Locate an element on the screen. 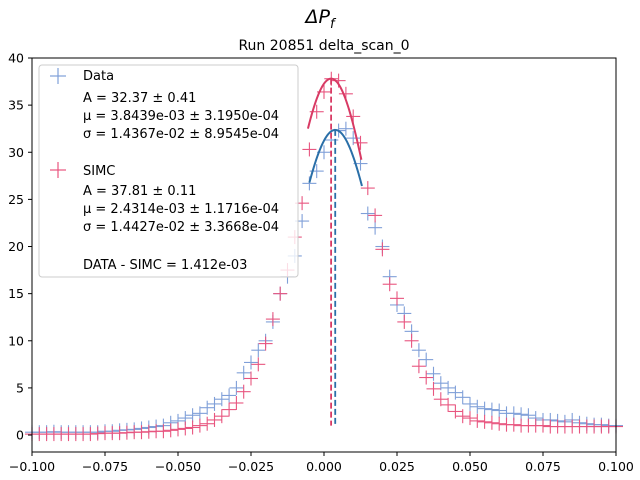 Image resolution: width=640 pixels, height=480 pixels. x-tick-label: 0.000 is located at coordinates (324, 466).